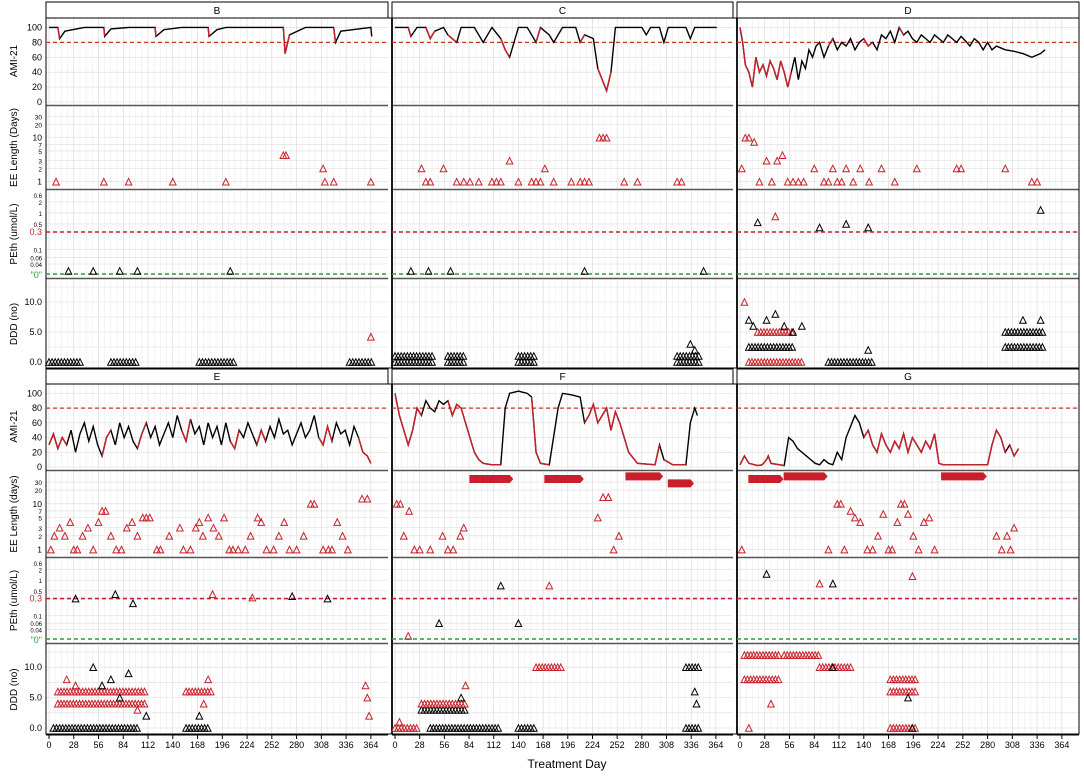  Describe the element at coordinates (39, 182) in the screenshot. I see `ee-tick-label: 1` at that location.